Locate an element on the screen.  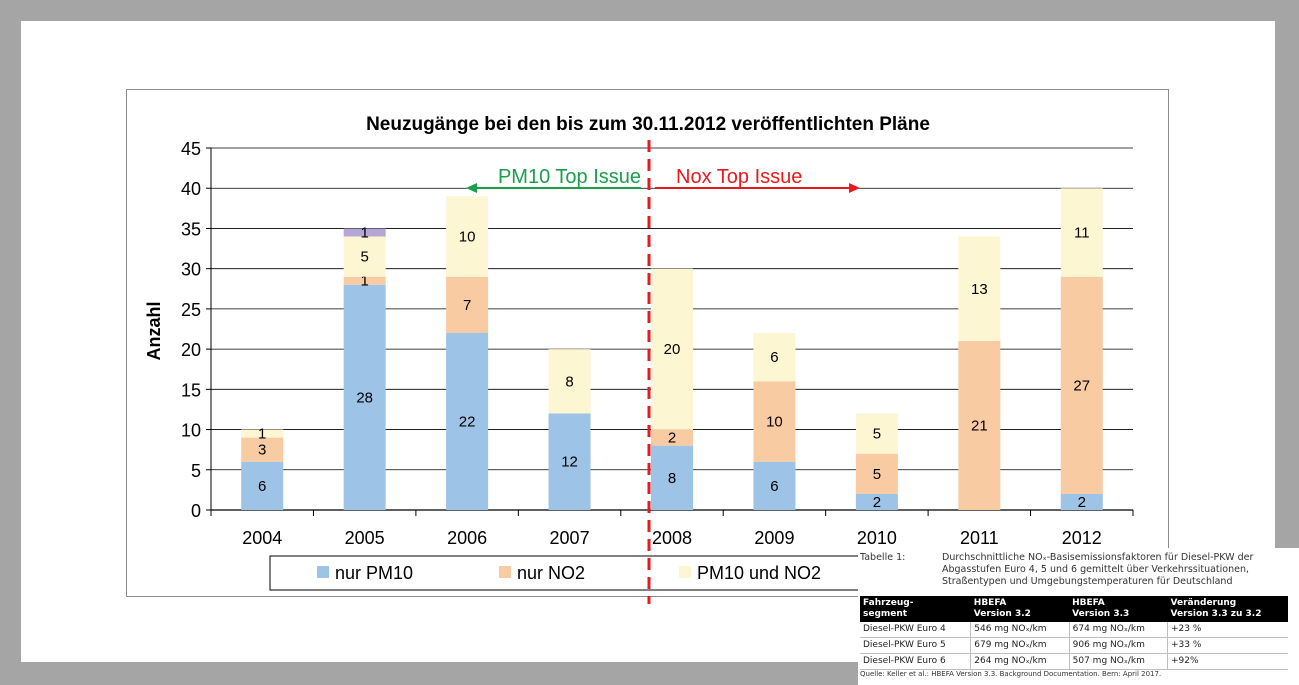
table-cell: 674 mg NOₓ/km is located at coordinates (1119, 630).